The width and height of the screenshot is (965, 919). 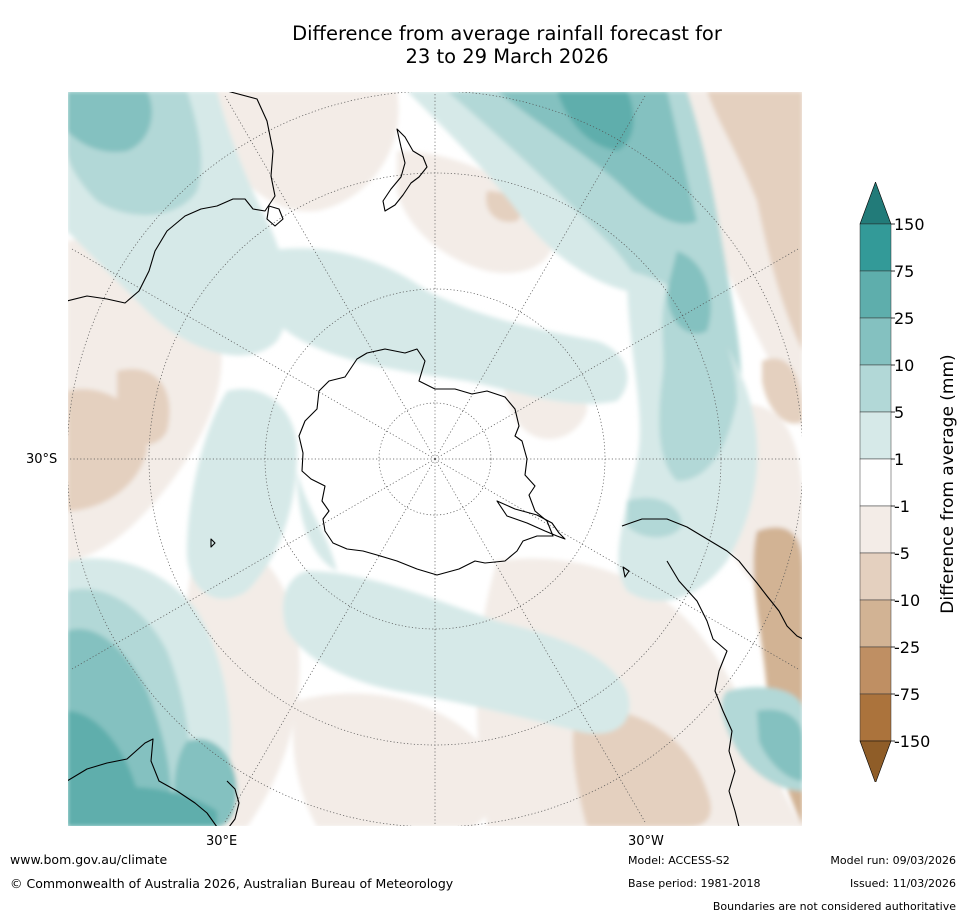 What do you see at coordinates (531, 520) in the screenshot?
I see `antarctic-peninsula-coastline` at bounding box center [531, 520].